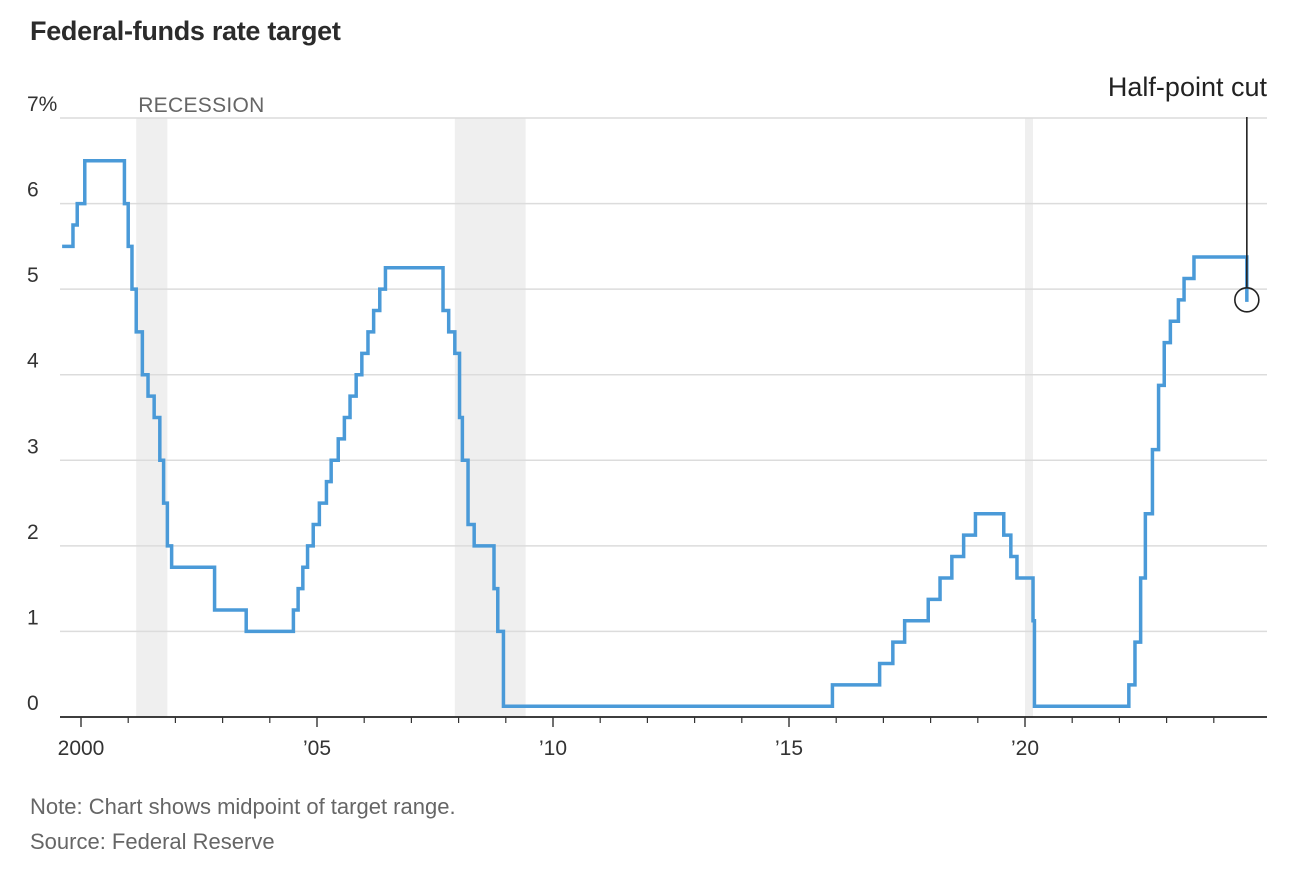 The height and width of the screenshot is (878, 1302). I want to click on y-tick-label: 6, so click(33, 190).